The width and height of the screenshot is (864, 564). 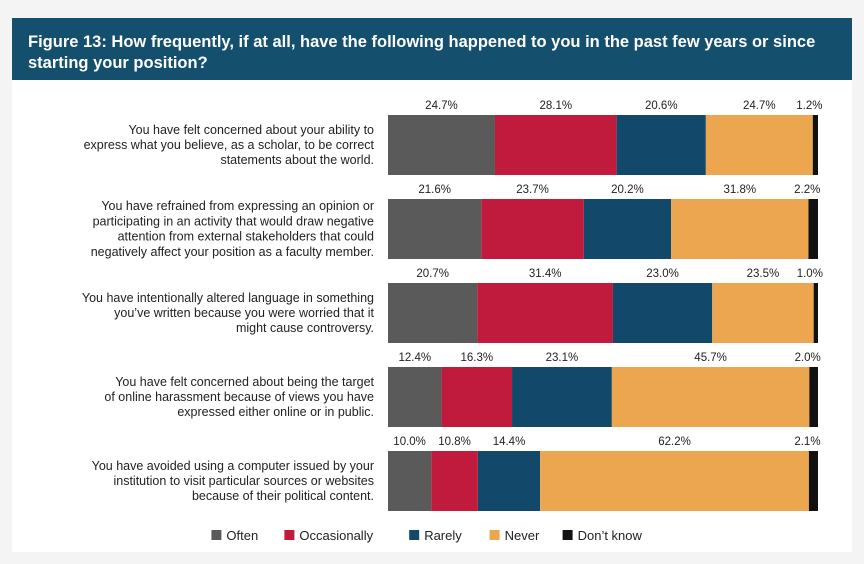 What do you see at coordinates (807, 442) in the screenshot?
I see `data-label: 2.1%` at bounding box center [807, 442].